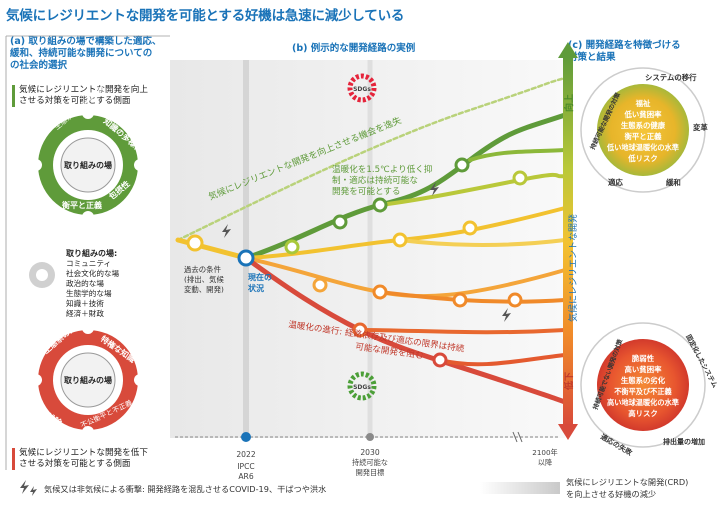  I want to click on arena-item: 政治的な場, so click(85, 283).